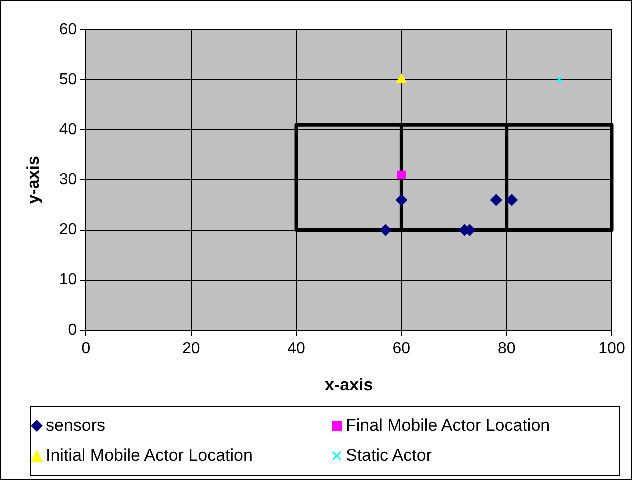 This screenshot has height=482, width=634. I want to click on x-tick-label: 40, so click(297, 349).